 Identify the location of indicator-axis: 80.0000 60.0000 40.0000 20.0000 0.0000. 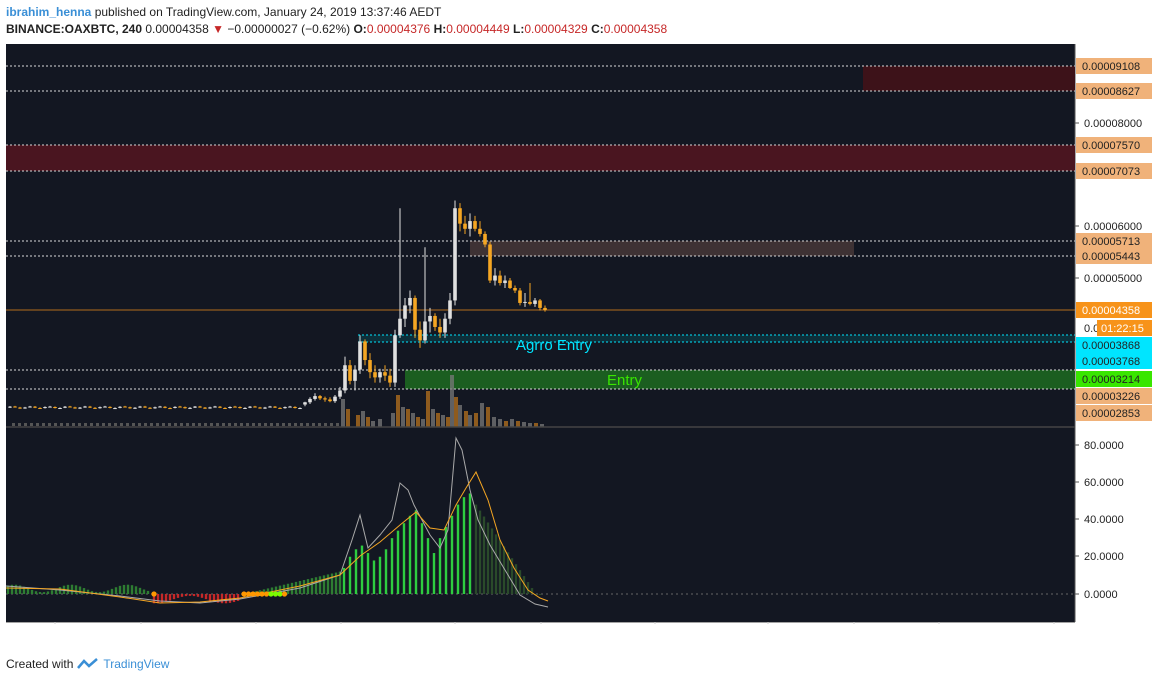
(1099, 520).